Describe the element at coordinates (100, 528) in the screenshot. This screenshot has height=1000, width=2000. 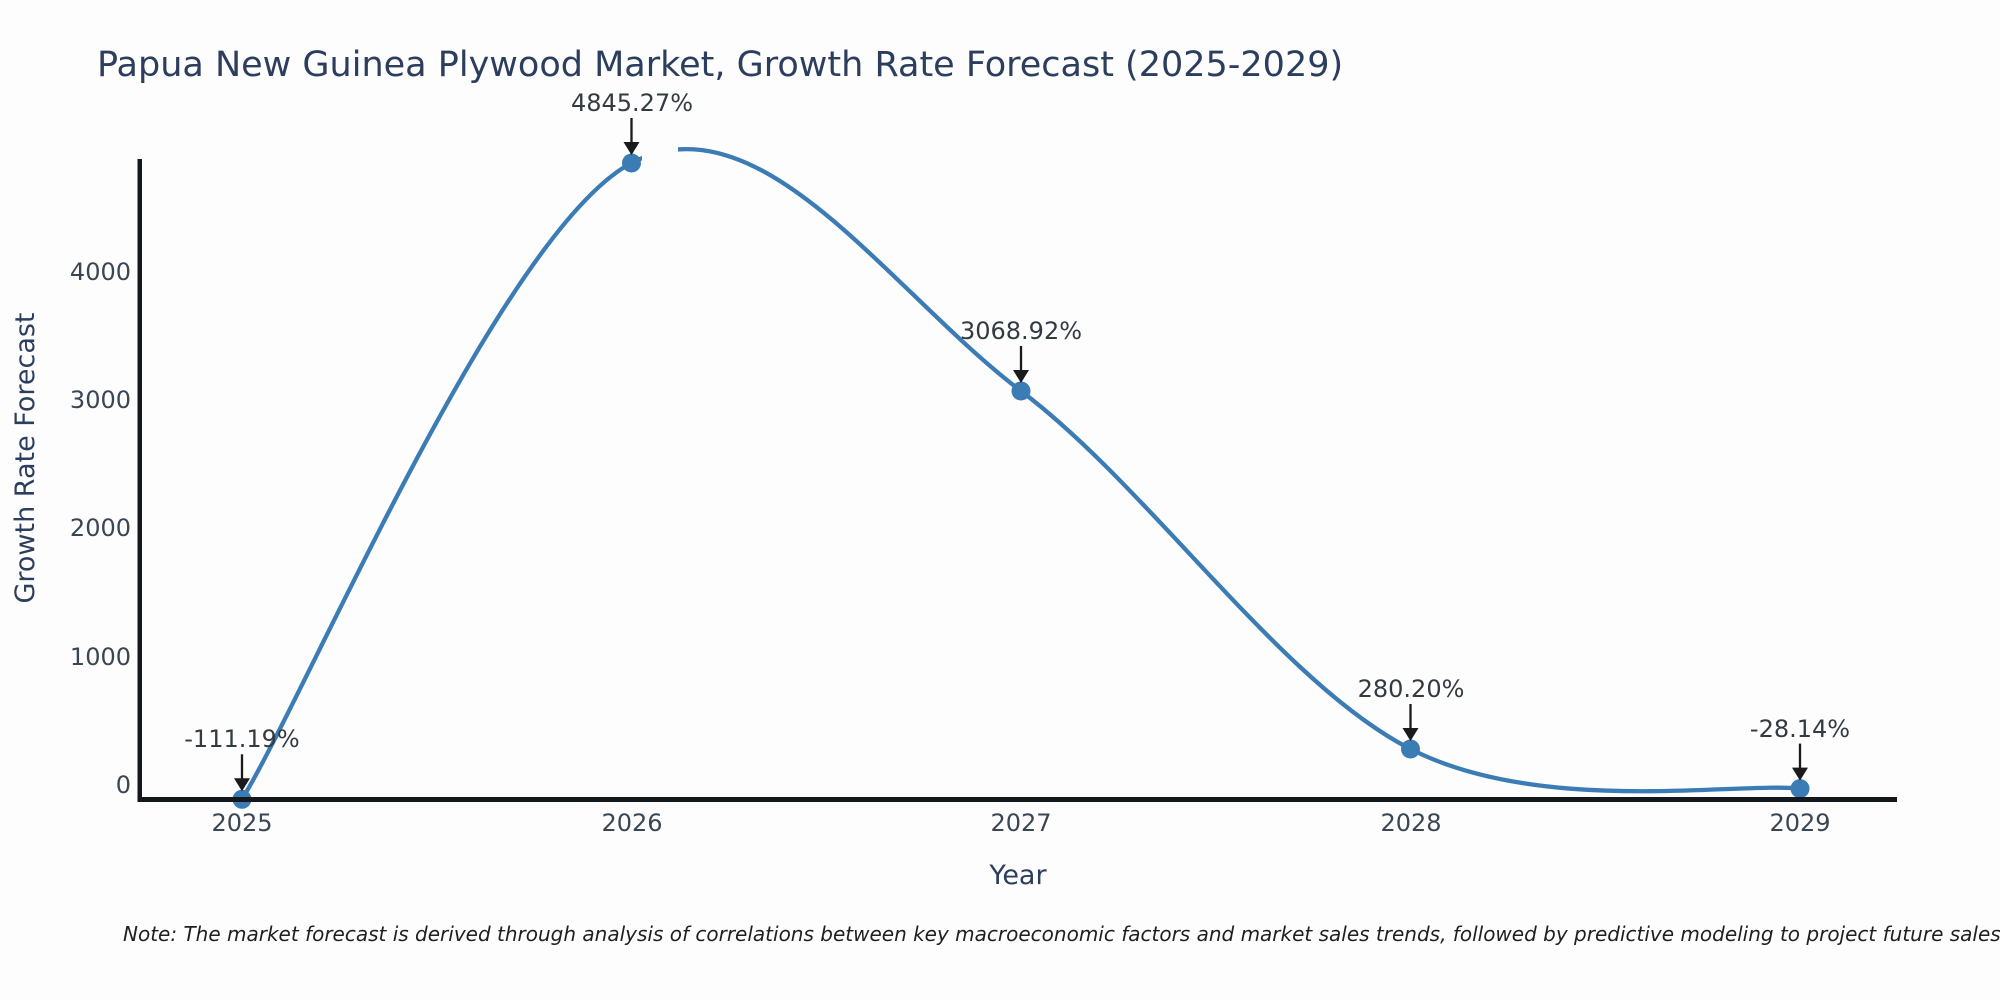
I see `y-tick-label: 2000` at that location.